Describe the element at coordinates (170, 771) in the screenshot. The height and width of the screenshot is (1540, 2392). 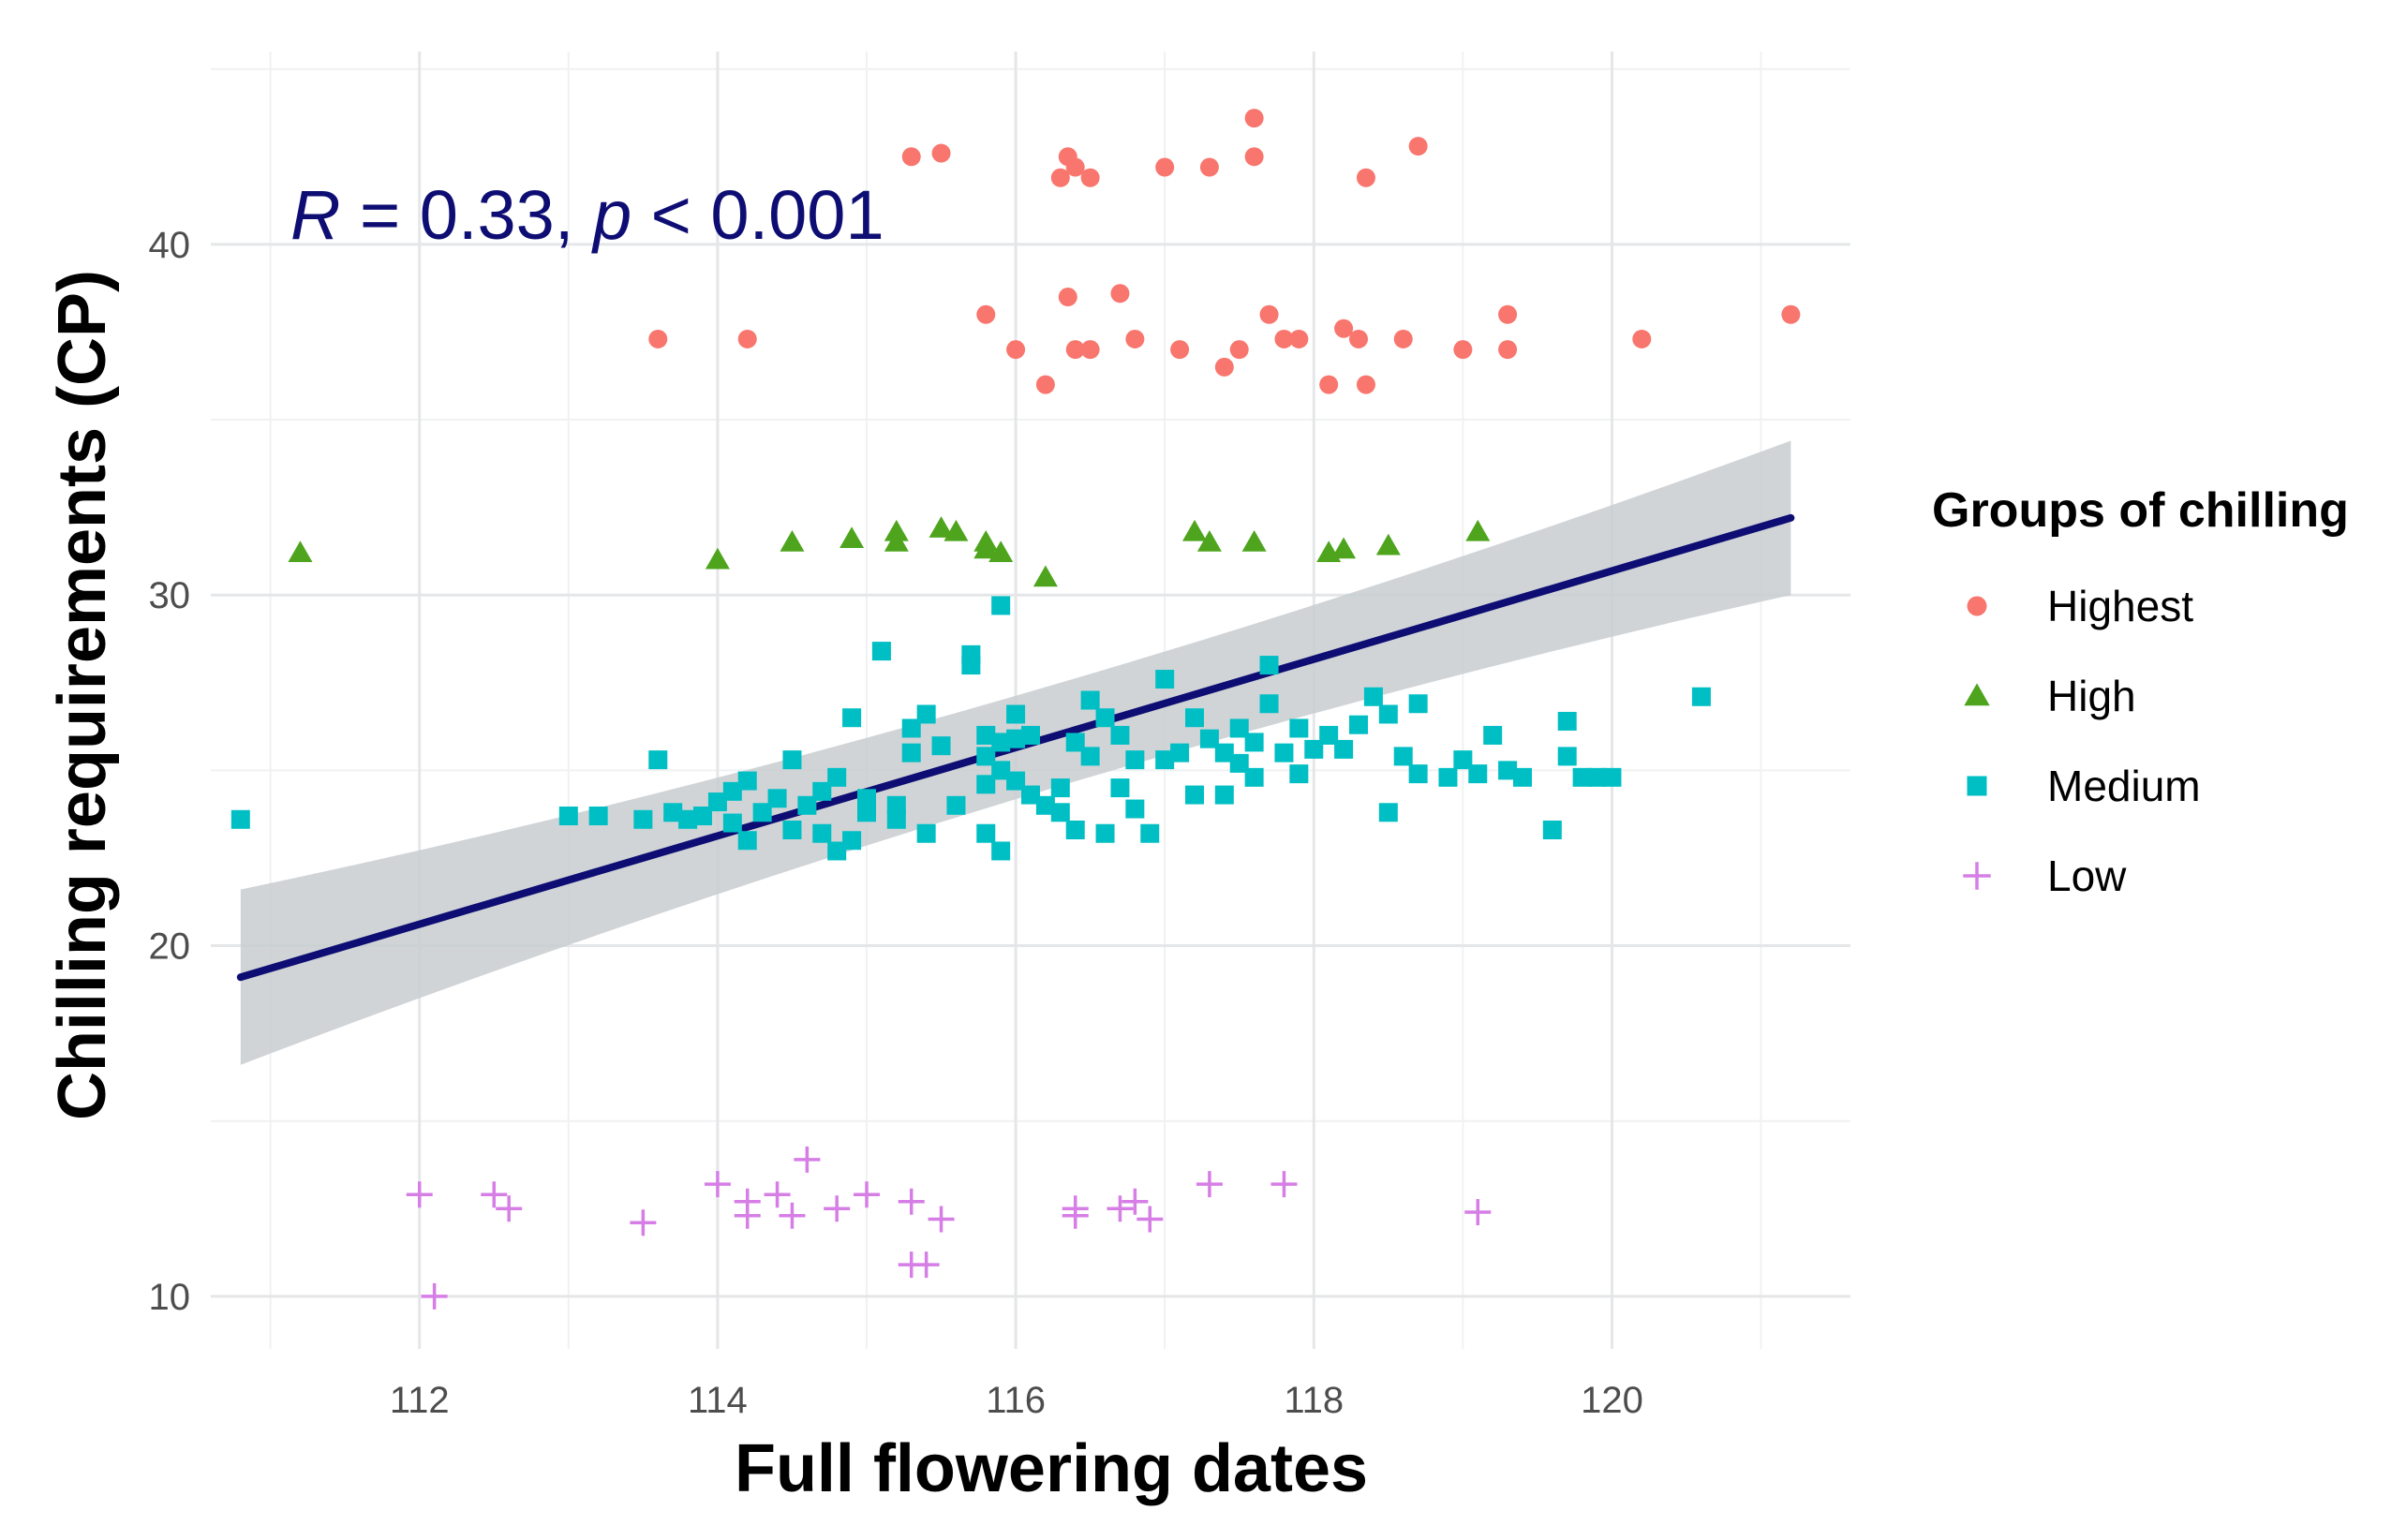
I see `y-tick-labels: 10 20 30 40` at that location.